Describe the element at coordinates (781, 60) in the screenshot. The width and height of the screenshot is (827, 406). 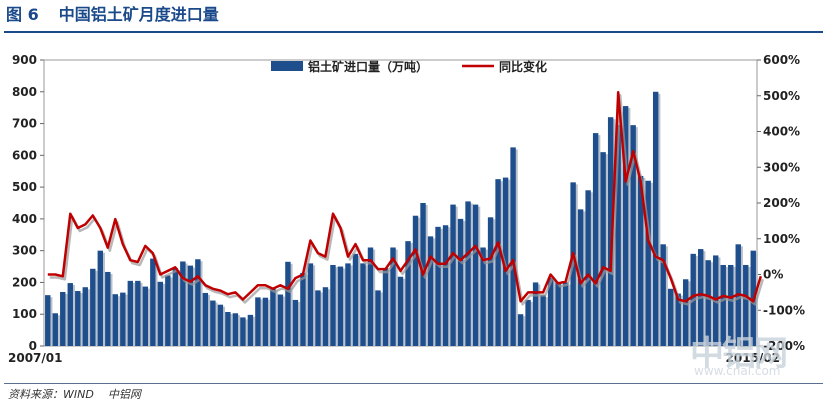
I see `y-right-tick-label: 600%` at that location.